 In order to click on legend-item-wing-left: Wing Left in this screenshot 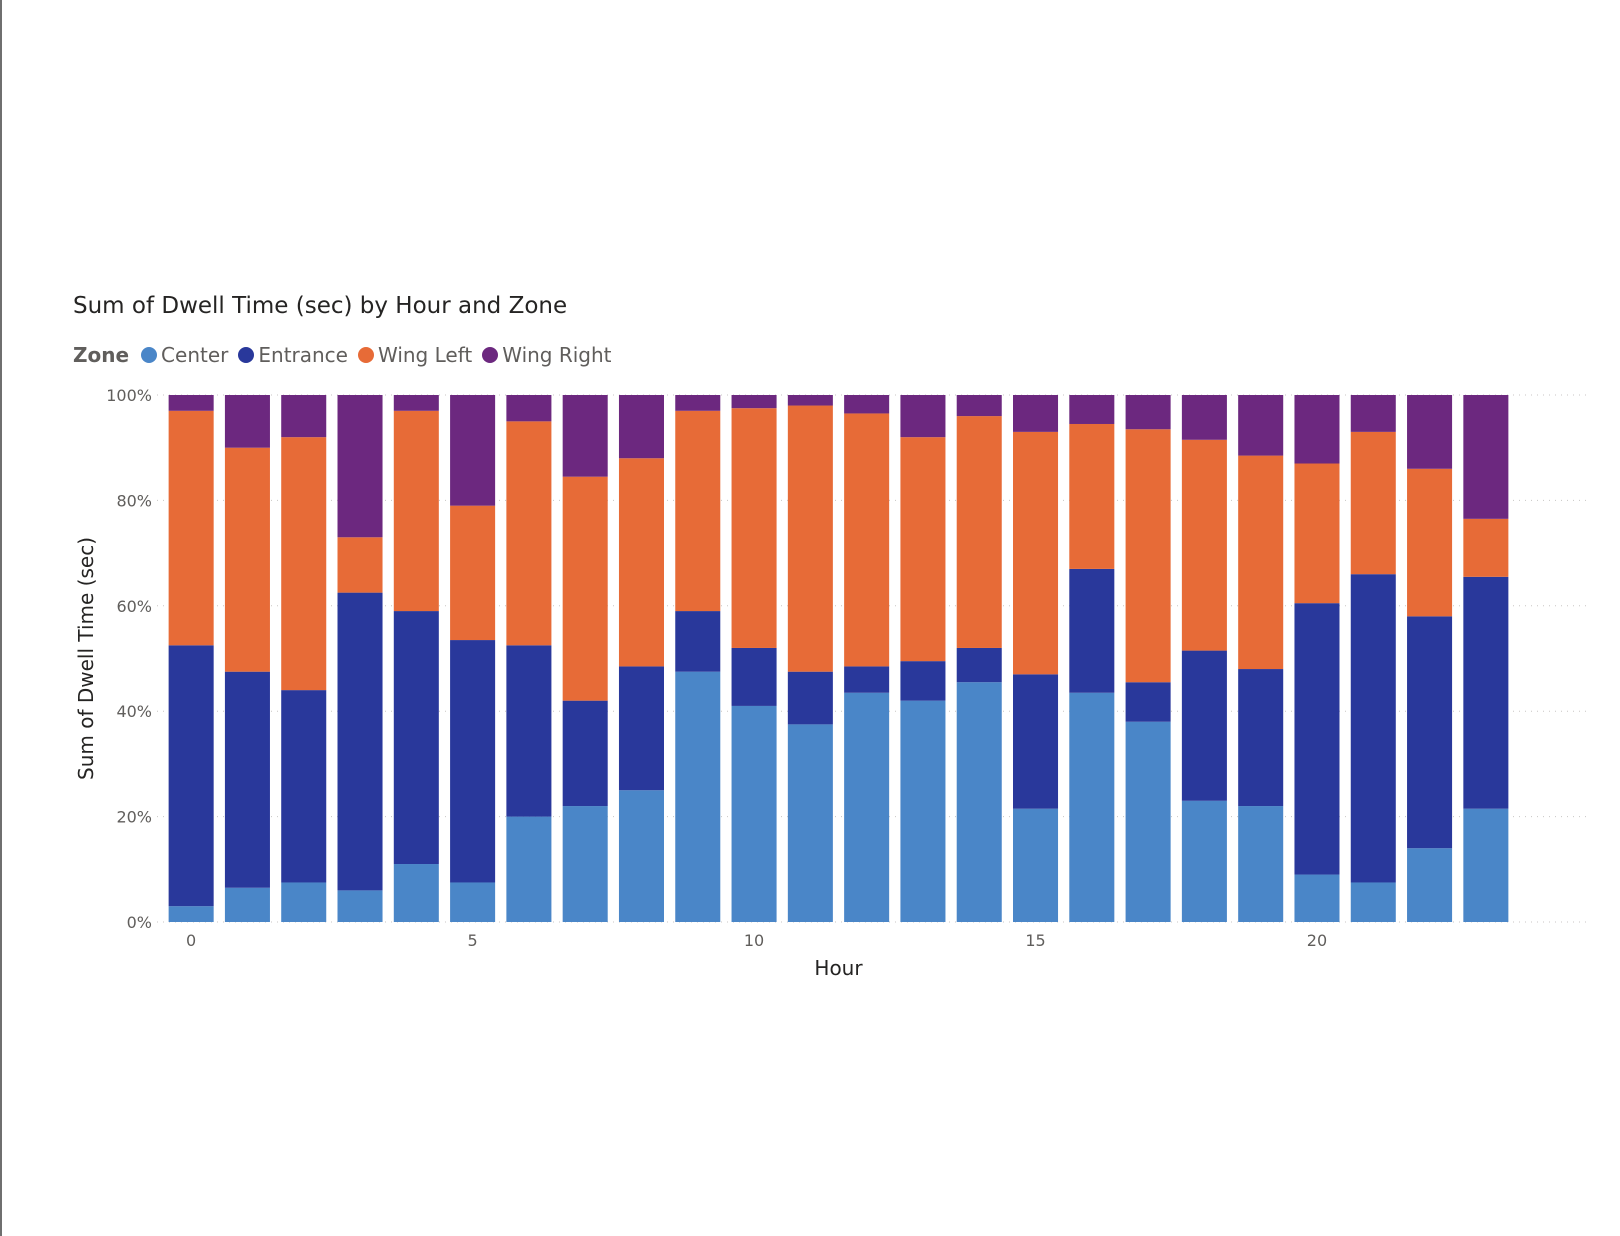, I will do `click(414, 355)`.